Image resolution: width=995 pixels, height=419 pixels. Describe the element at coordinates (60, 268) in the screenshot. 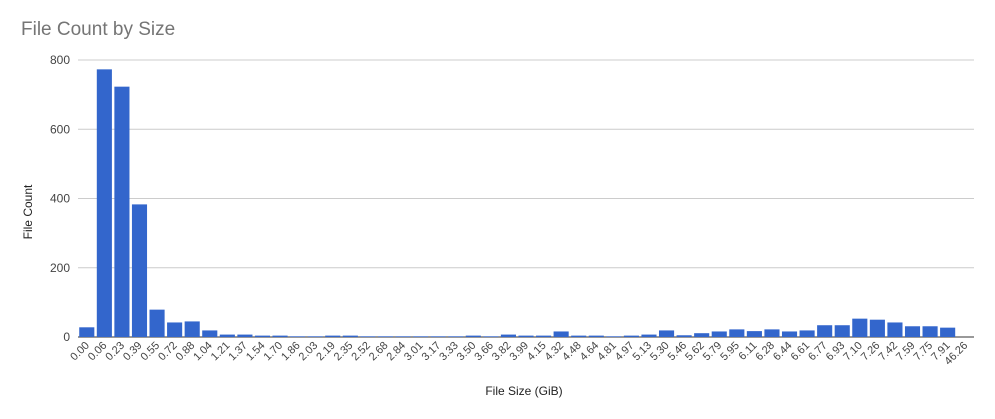

I see `y-tick-label: 200` at that location.